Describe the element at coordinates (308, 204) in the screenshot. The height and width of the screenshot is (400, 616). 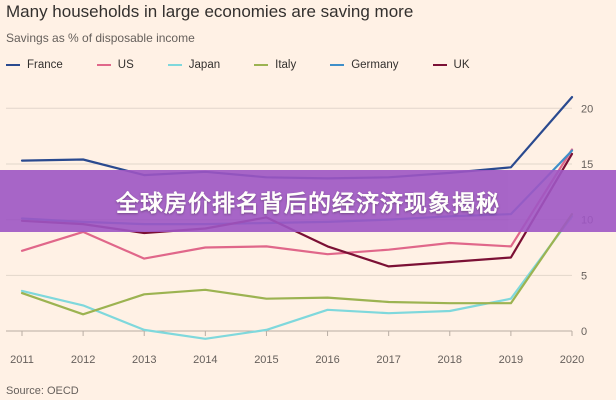
I see `banner-text: 全球房价排名背后的经济济现象揭秘` at that location.